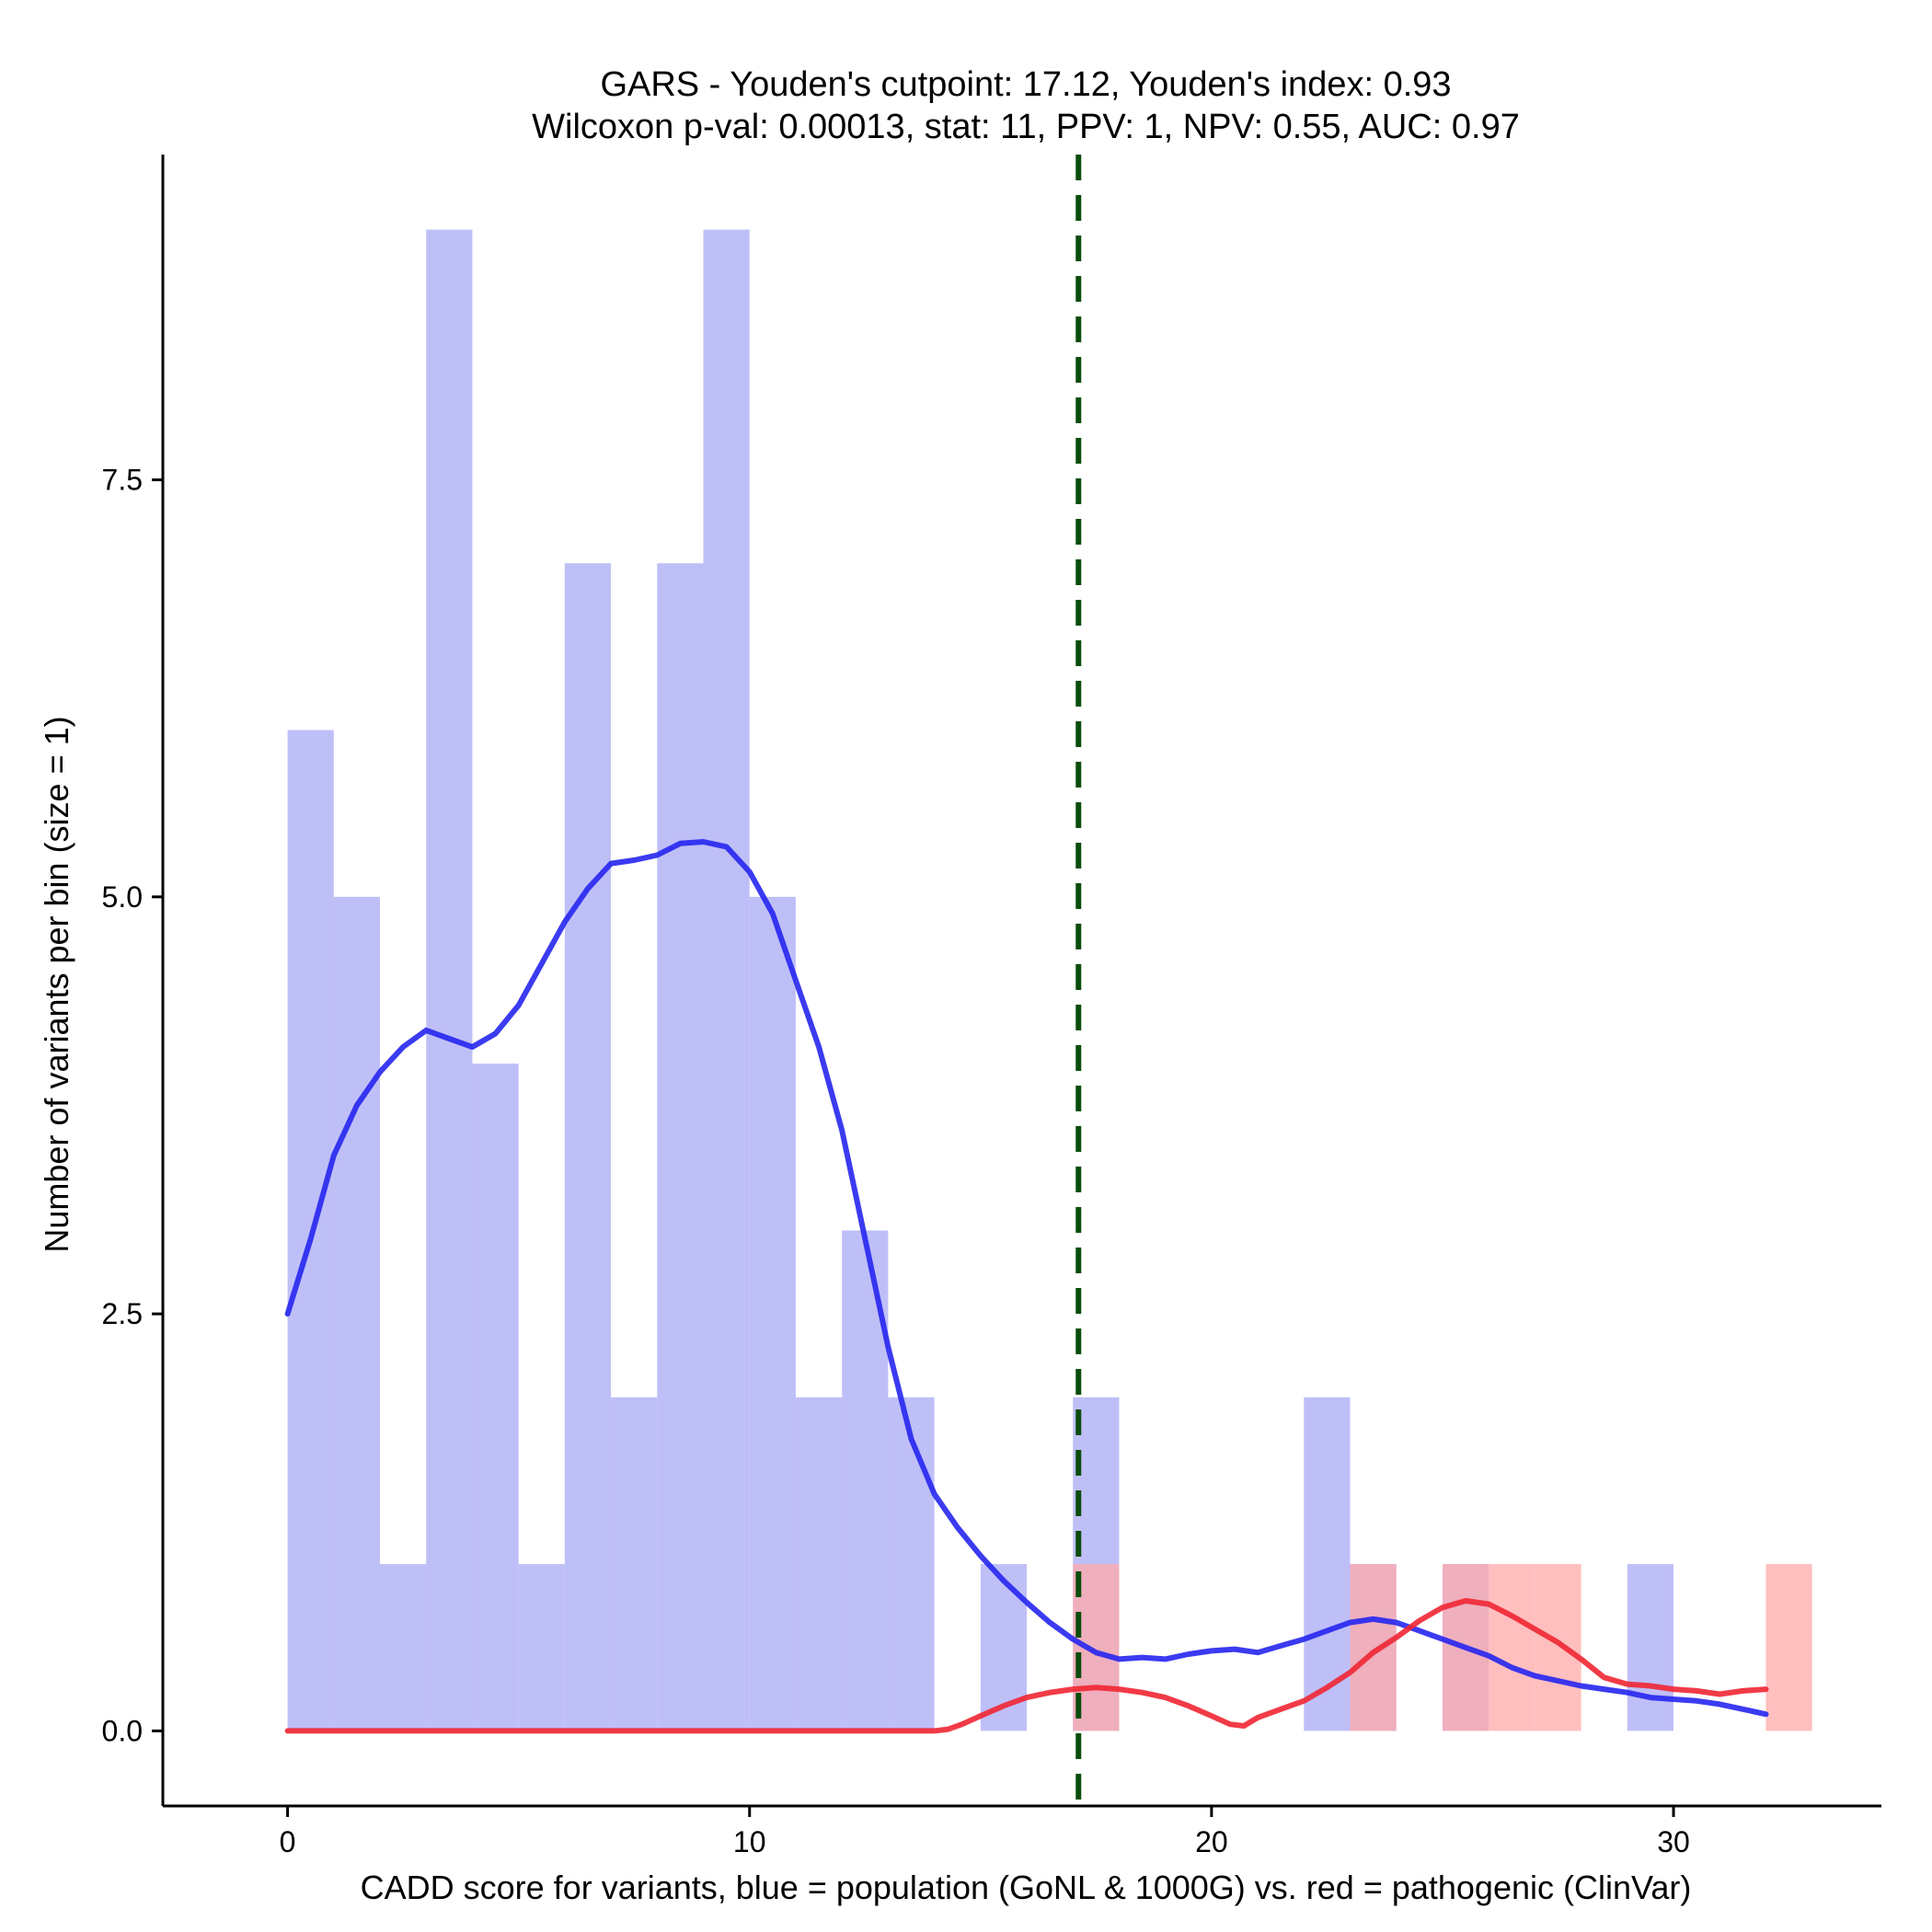 The width and height of the screenshot is (1932, 1932). What do you see at coordinates (132, 1105) in the screenshot?
I see `y-axis-ticks: 0.0 2.5 5.0 7.5` at bounding box center [132, 1105].